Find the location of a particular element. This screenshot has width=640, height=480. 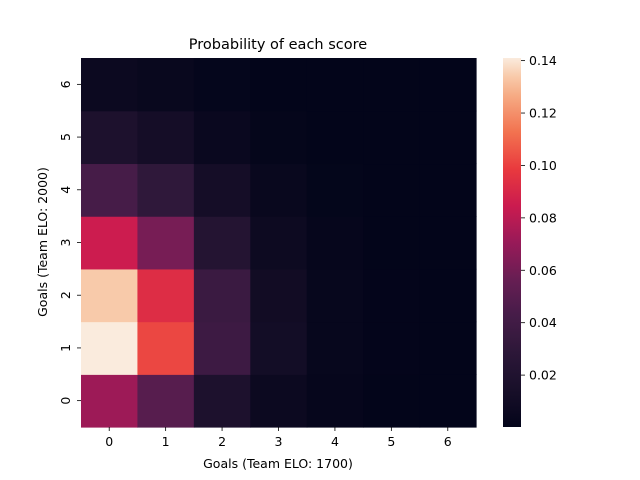

y-tick-label: 0 is located at coordinates (65, 401).